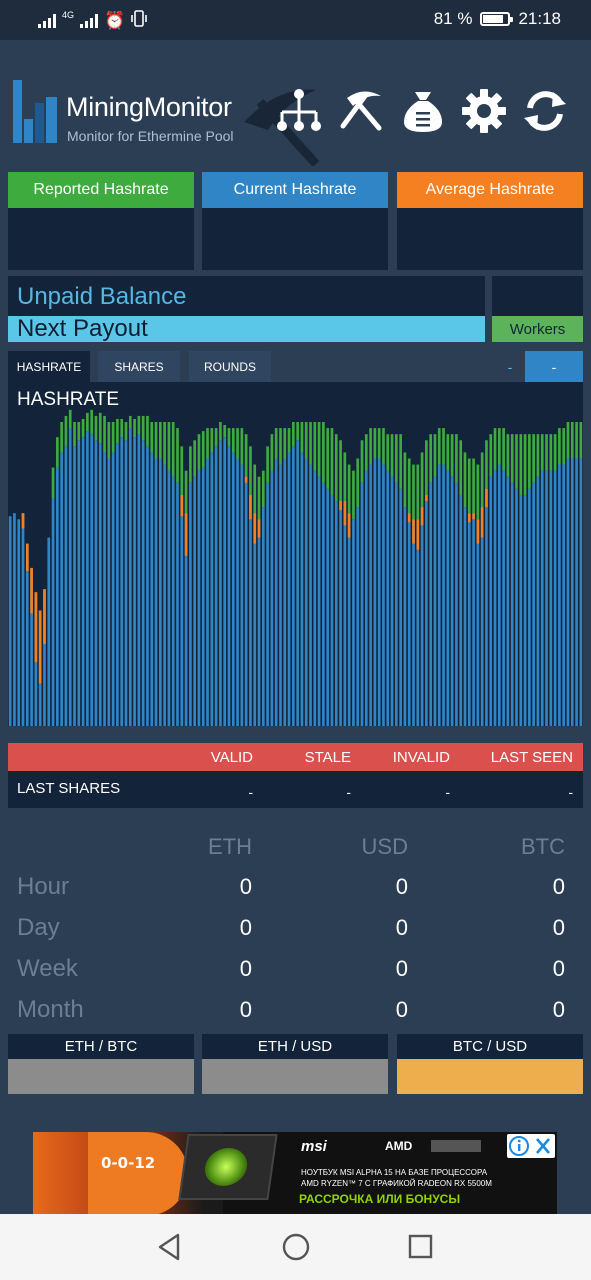 The width and height of the screenshot is (591, 1280). I want to click on refresh-icon, so click(545, 111).